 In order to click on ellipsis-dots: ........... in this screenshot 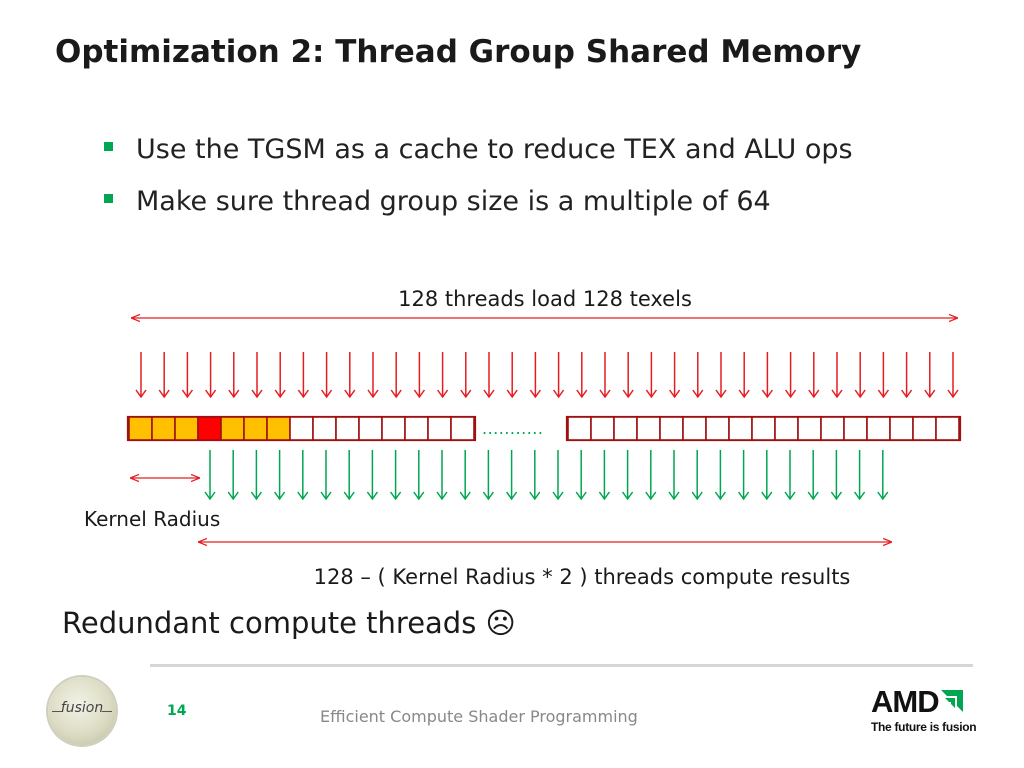, I will do `click(512, 428)`.